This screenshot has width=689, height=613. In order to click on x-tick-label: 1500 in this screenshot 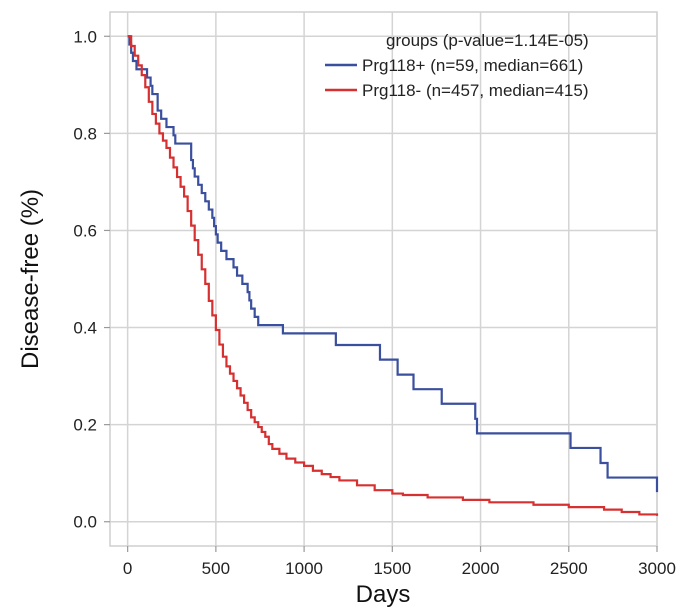, I will do `click(392, 568)`.